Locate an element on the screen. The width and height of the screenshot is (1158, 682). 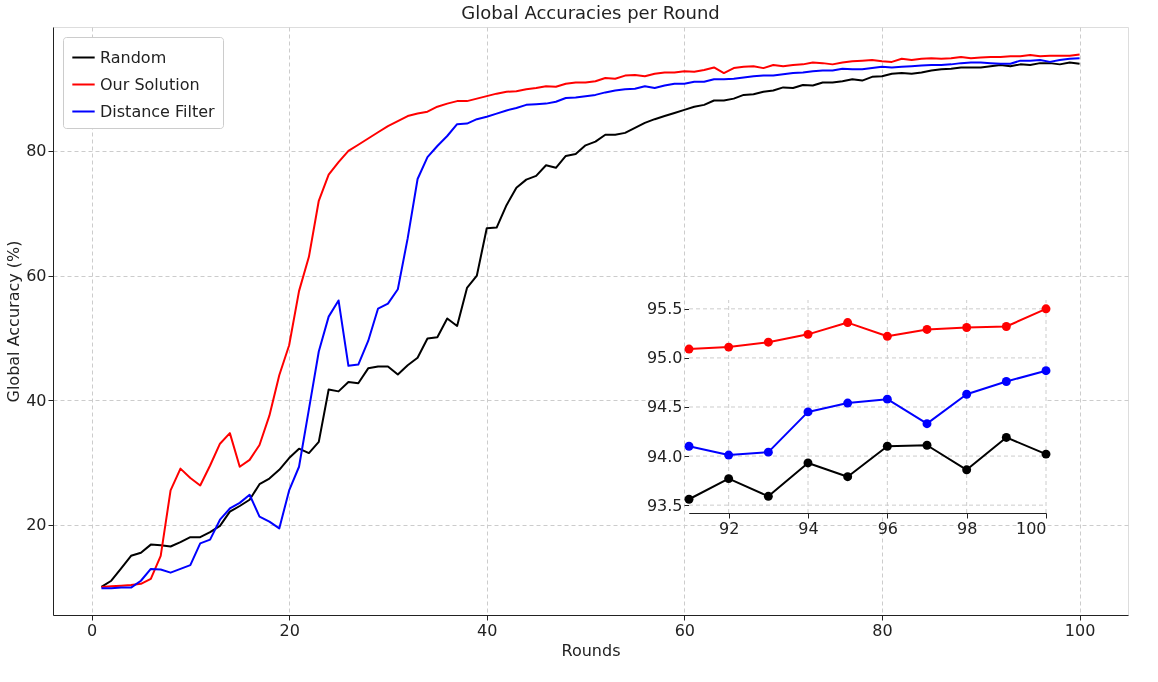
x-tick-label: 80 is located at coordinates (882, 630).